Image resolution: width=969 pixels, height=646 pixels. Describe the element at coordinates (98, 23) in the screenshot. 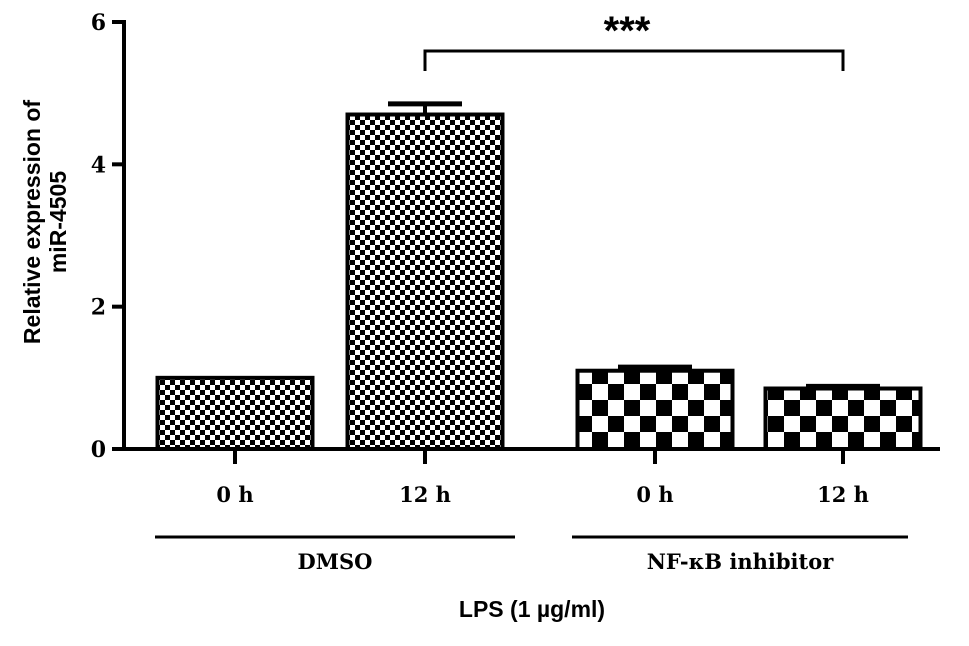

I see `y-tick-label: 6` at that location.